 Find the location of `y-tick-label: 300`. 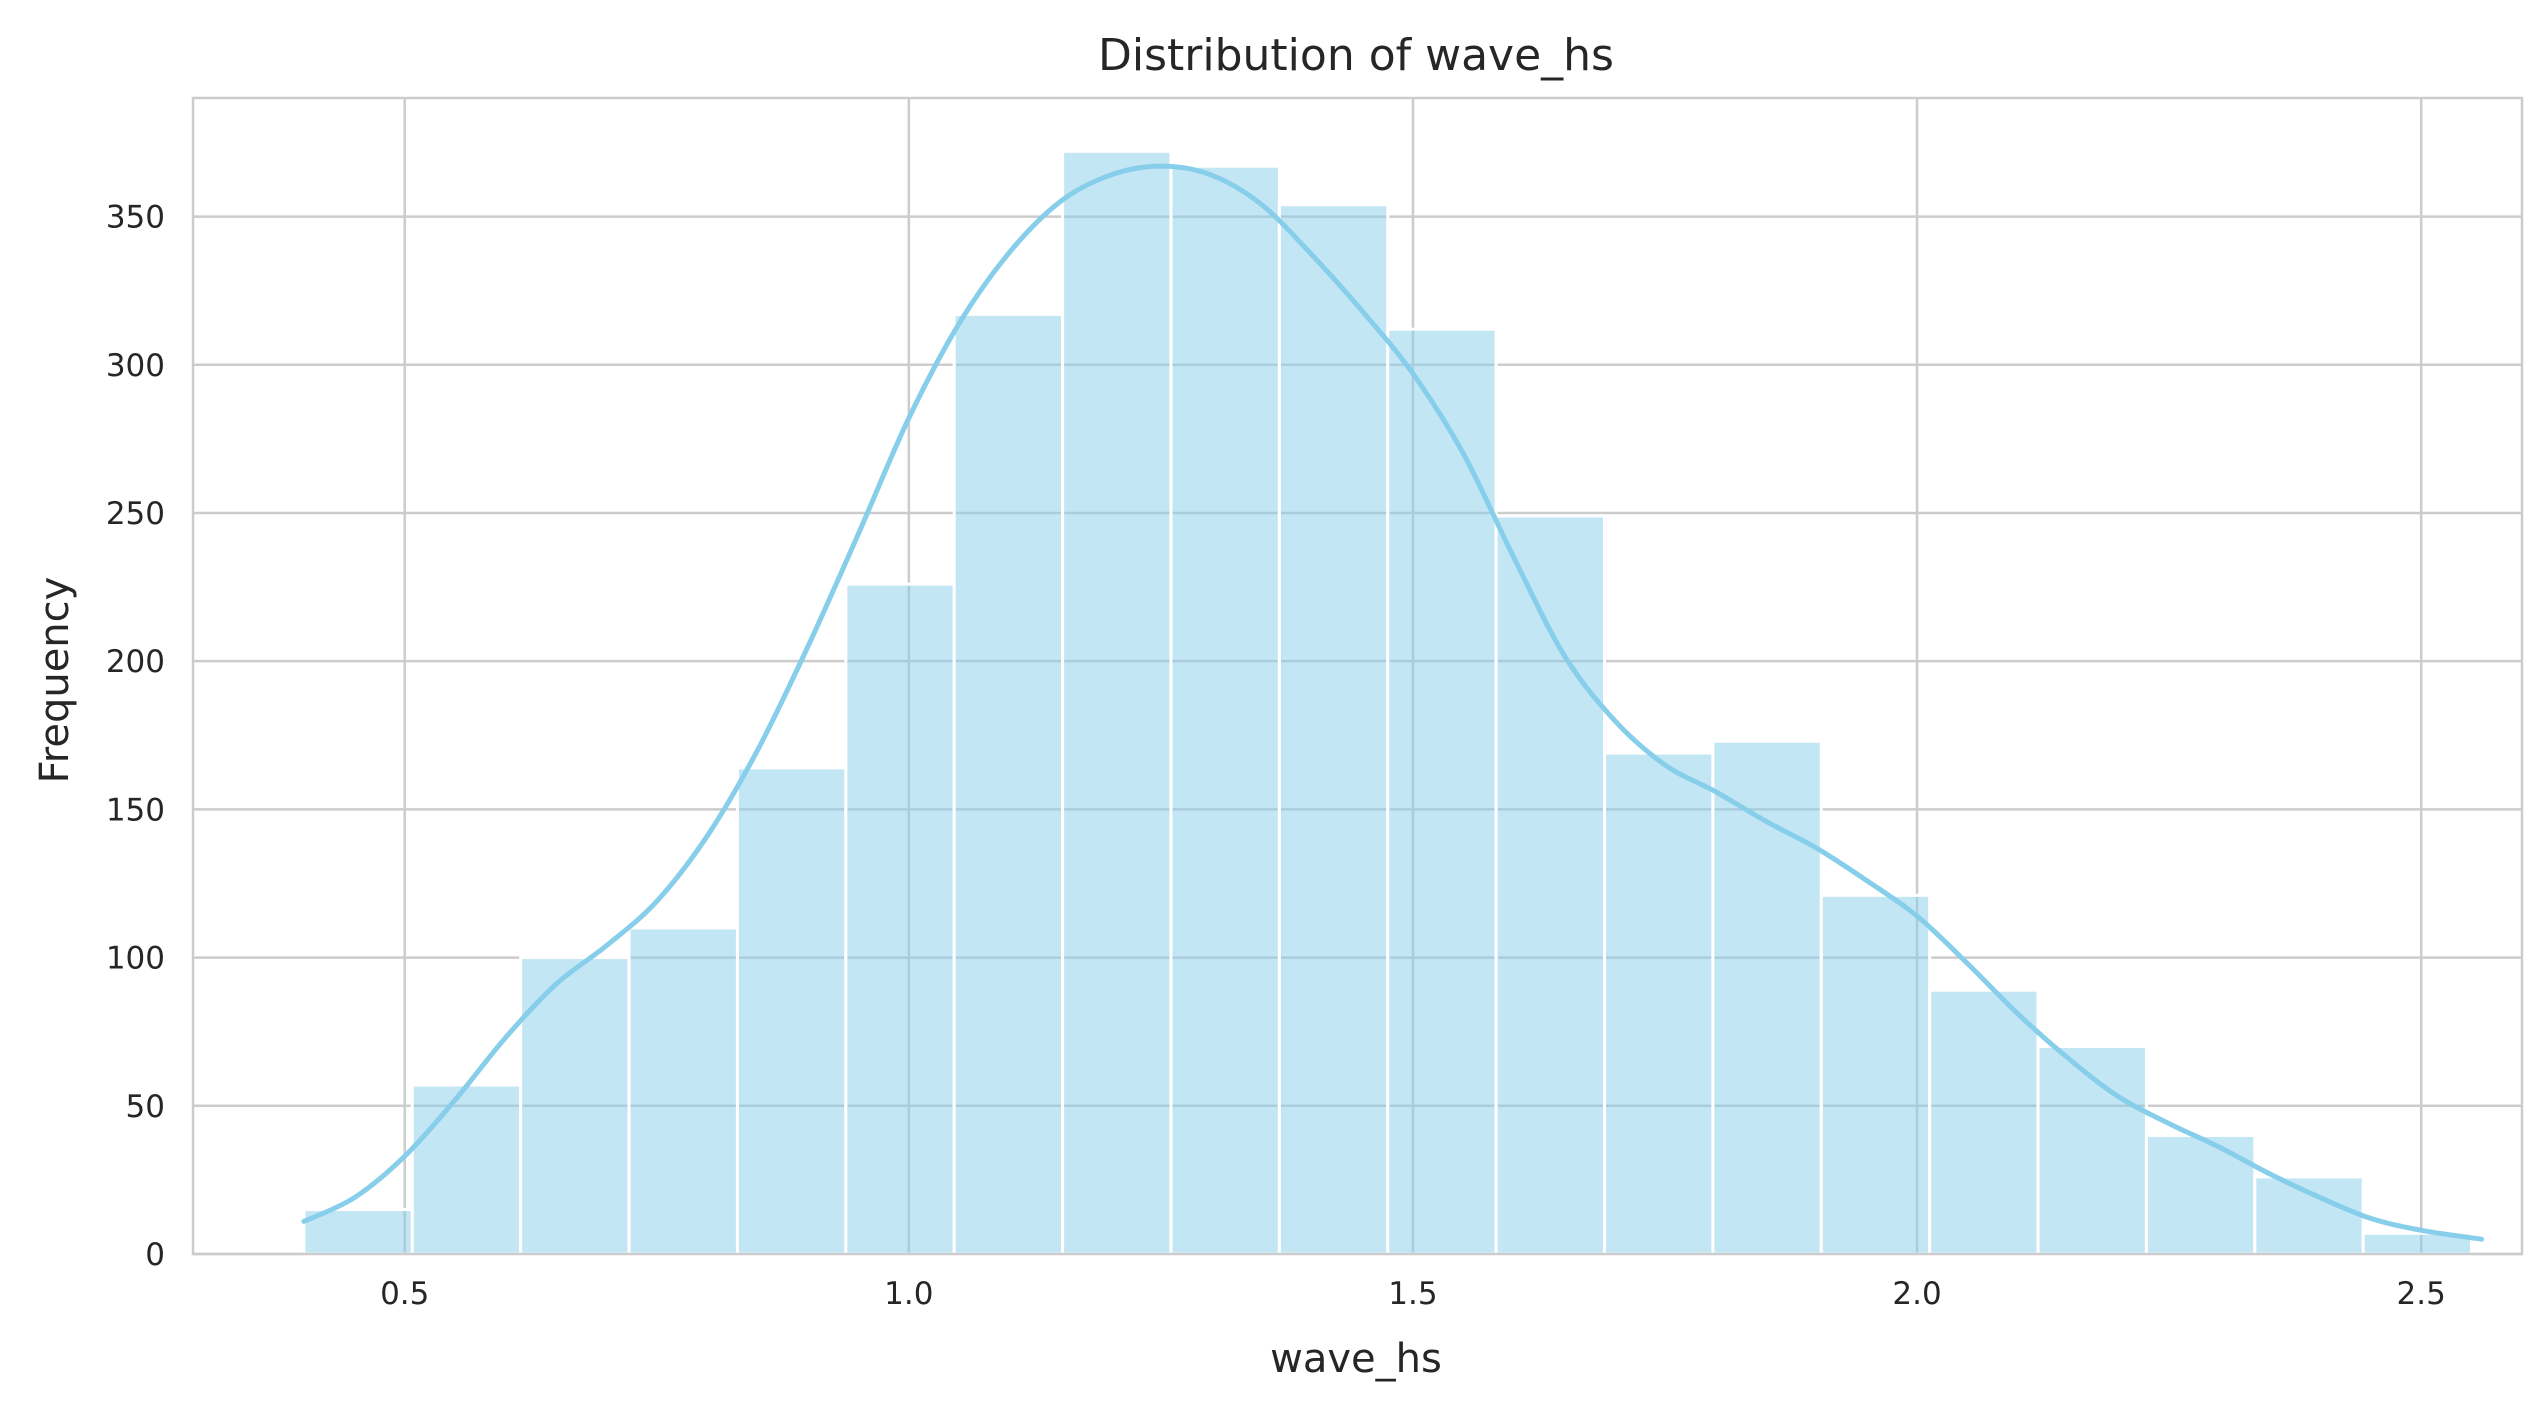

y-tick-label: 300 is located at coordinates (135, 366).